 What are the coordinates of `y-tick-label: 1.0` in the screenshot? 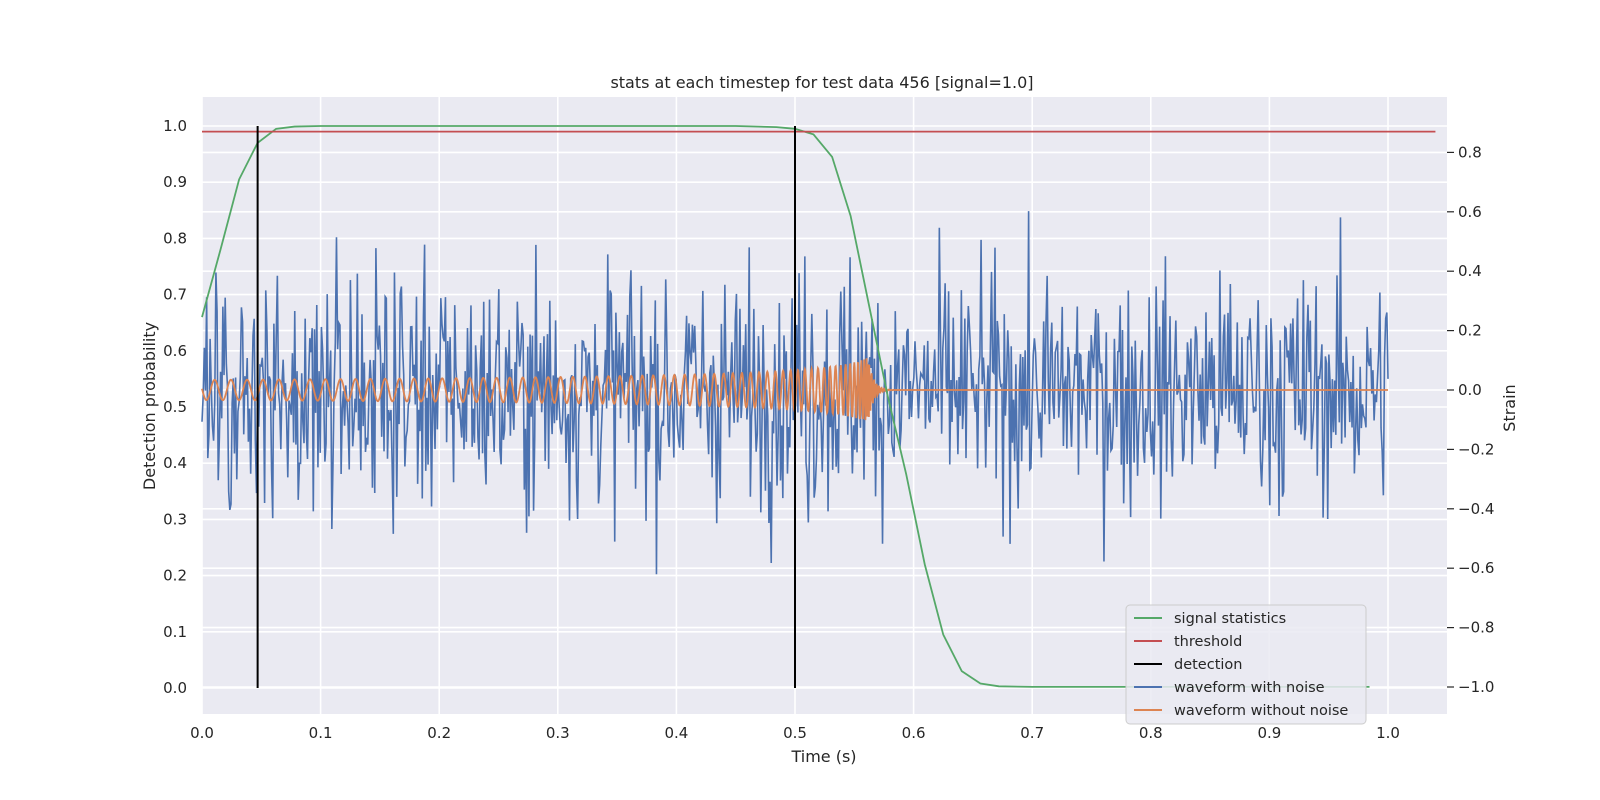 It's located at (175, 126).